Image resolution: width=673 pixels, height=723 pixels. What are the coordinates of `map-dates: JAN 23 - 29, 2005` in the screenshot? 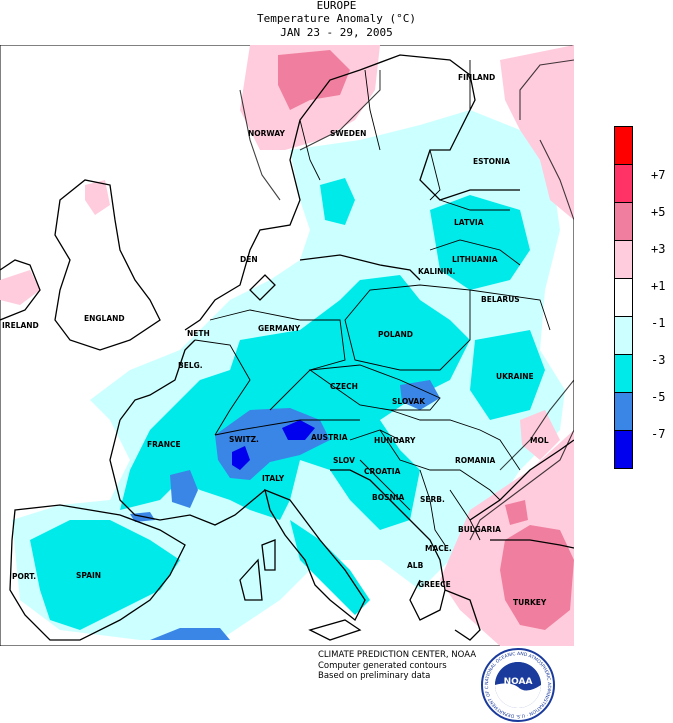 It's located at (336, 32).